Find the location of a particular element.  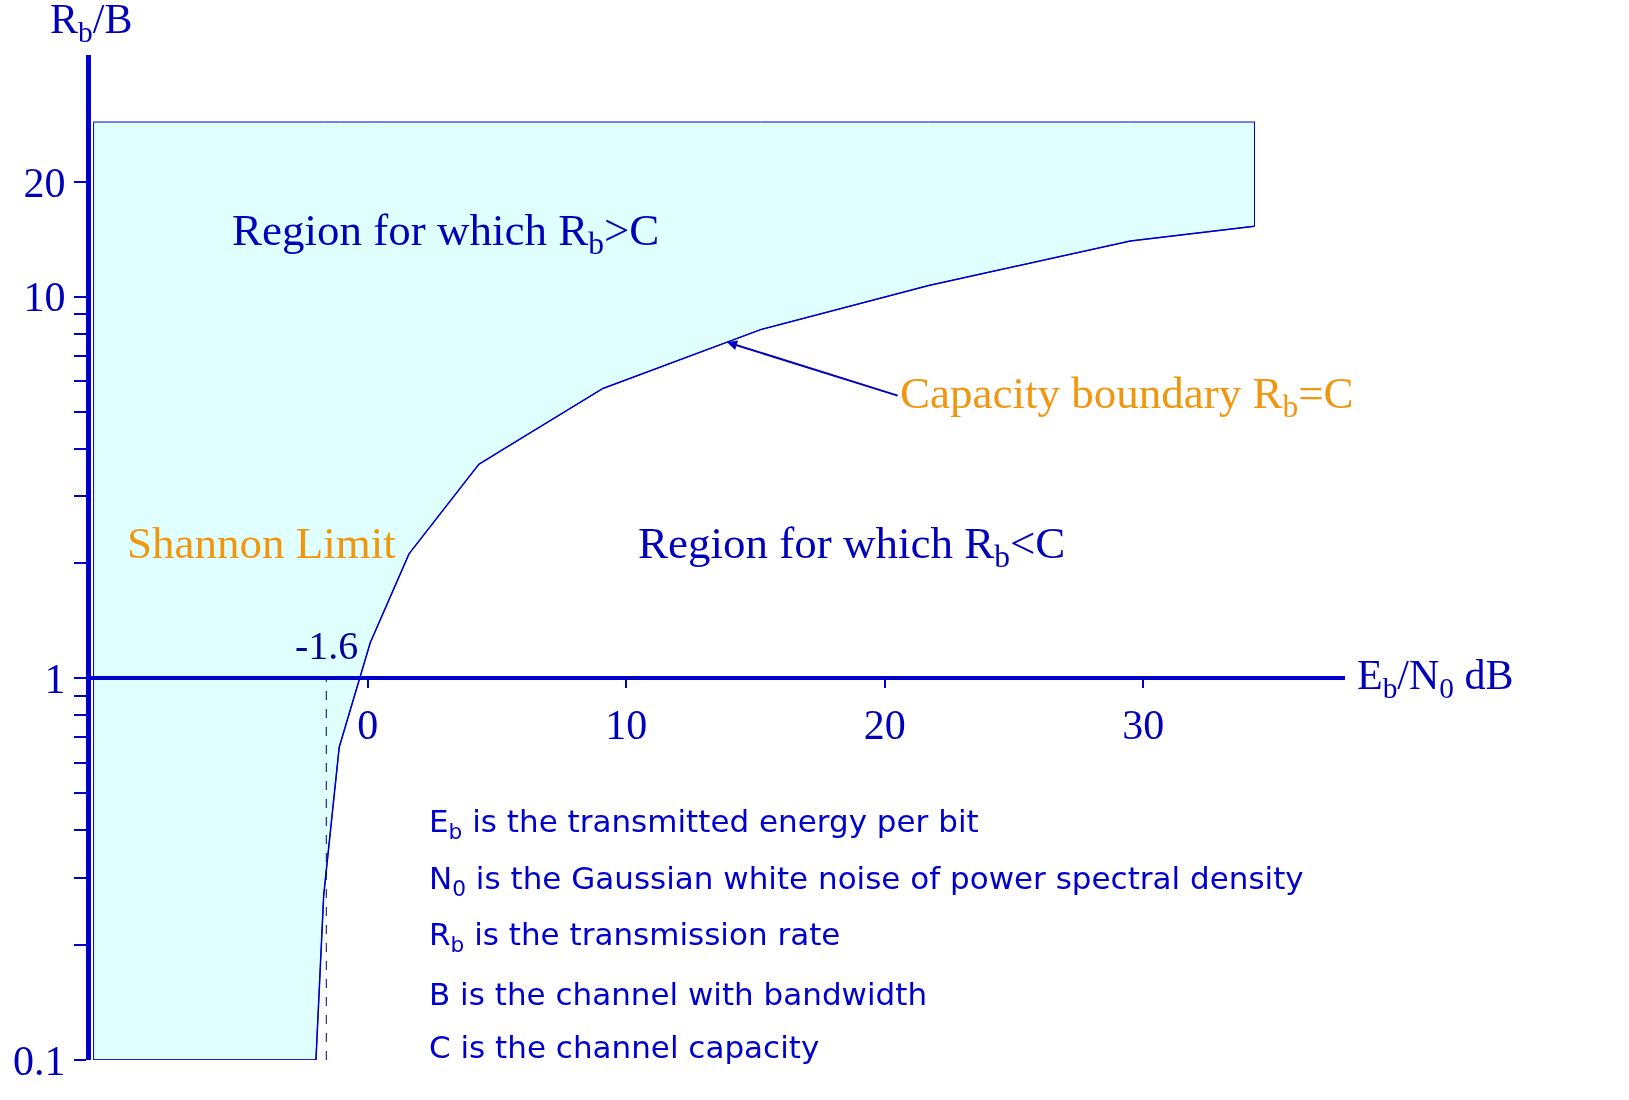

annotation: C is the channel capacity is located at coordinates (624, 1047).